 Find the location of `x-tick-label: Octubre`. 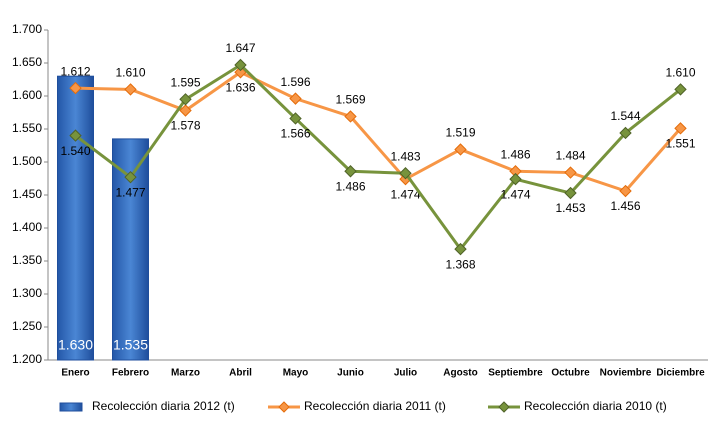

x-tick-label: Octubre is located at coordinates (570, 373).